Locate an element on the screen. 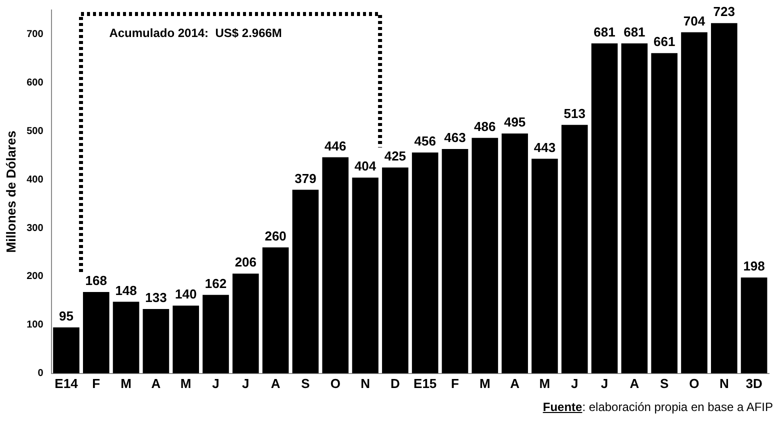  data-label: 168 is located at coordinates (96, 280).